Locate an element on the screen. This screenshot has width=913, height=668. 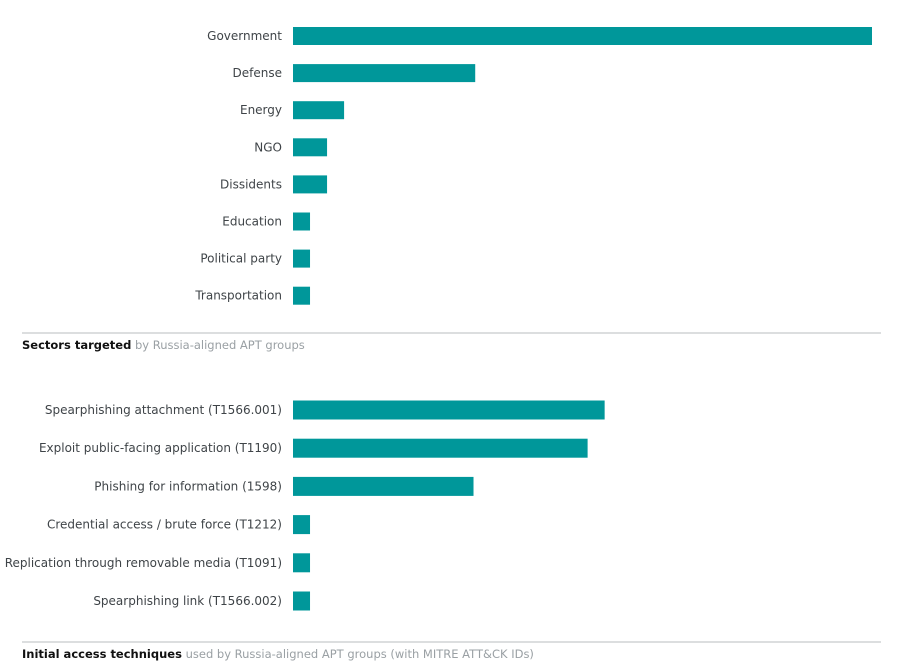
sectors-chart-title: Sectors targeted is located at coordinates (77, 345).